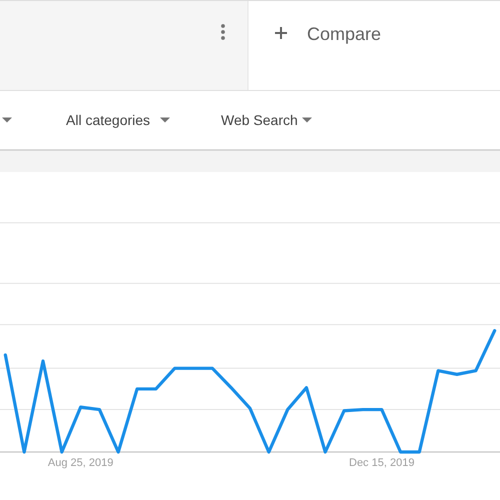  I want to click on text: Web Search, so click(259, 120).